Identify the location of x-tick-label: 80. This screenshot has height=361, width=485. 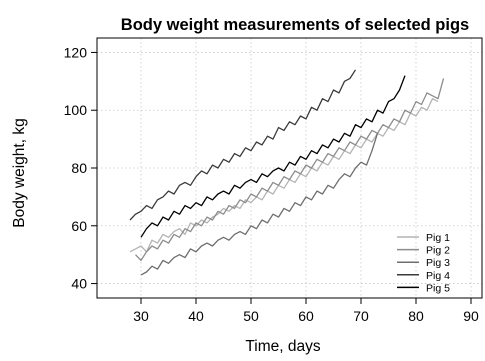
(416, 316).